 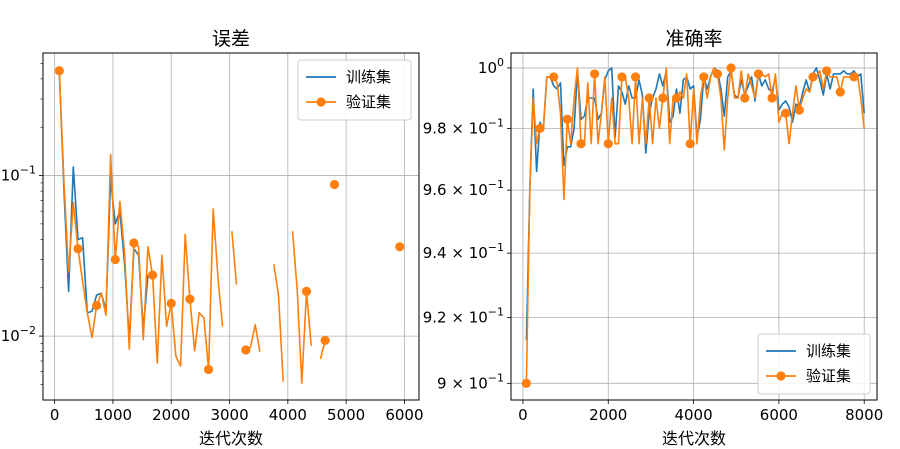 What do you see at coordinates (864, 415) in the screenshot?
I see `x-tick-label: 8000` at bounding box center [864, 415].